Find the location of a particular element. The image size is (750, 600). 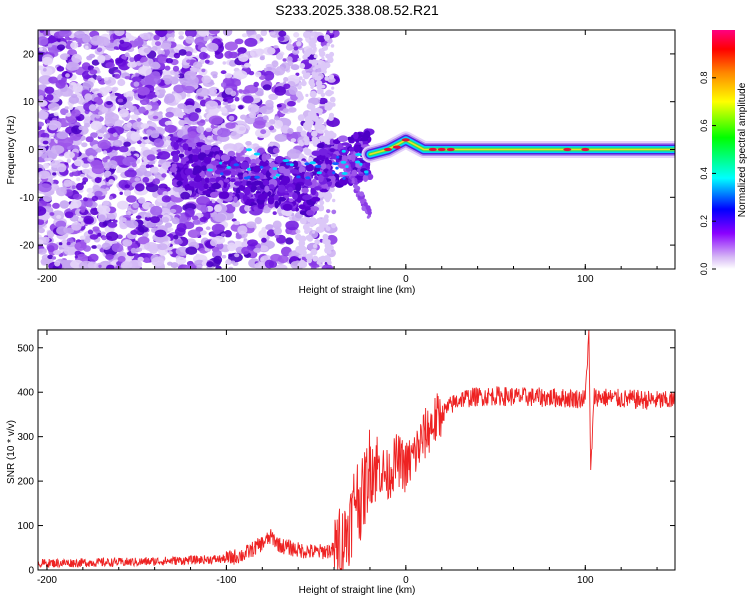

snr-ylabel: SNR (10 * v/v) is located at coordinates (11, 452).